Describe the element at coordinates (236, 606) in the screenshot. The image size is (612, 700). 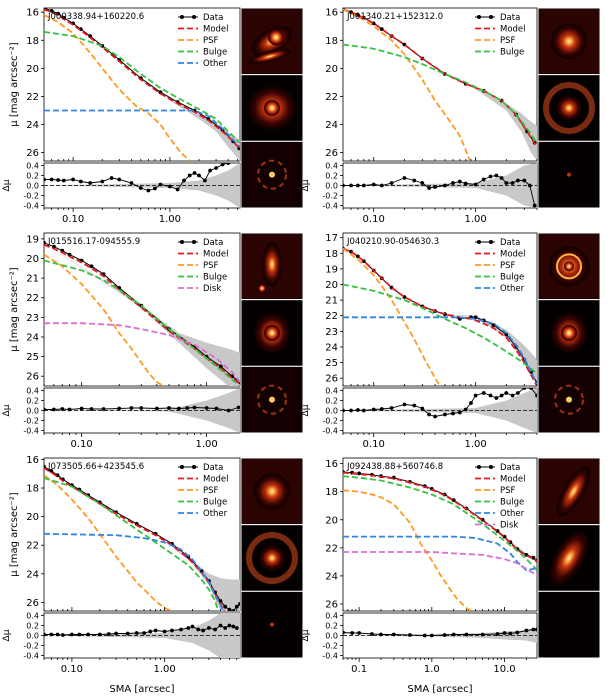
I see `data-point` at that location.